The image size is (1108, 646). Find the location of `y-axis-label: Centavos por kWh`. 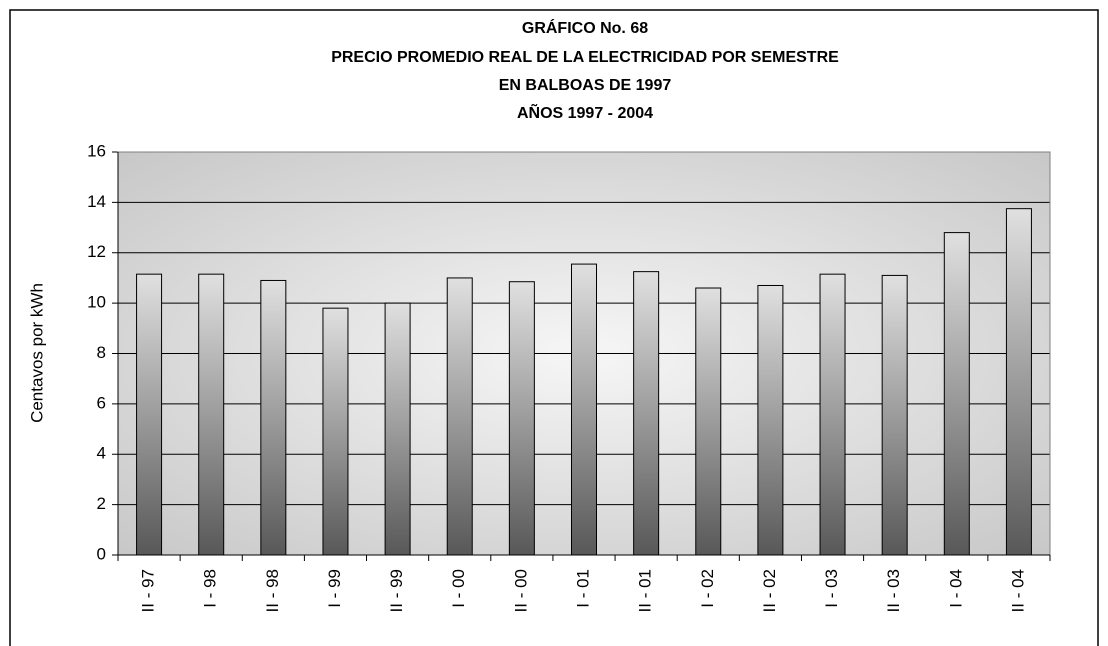

y-axis-label: Centavos por kWh is located at coordinates (36, 353).